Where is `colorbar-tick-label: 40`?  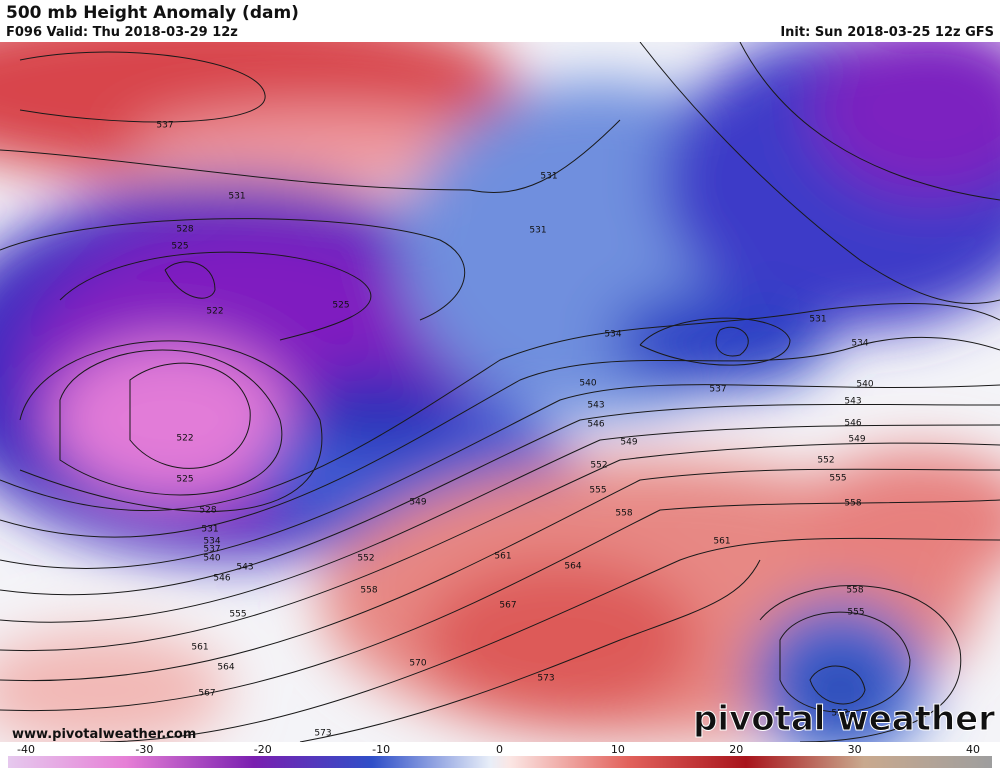
colorbar-tick-label: 40 is located at coordinates (973, 749).